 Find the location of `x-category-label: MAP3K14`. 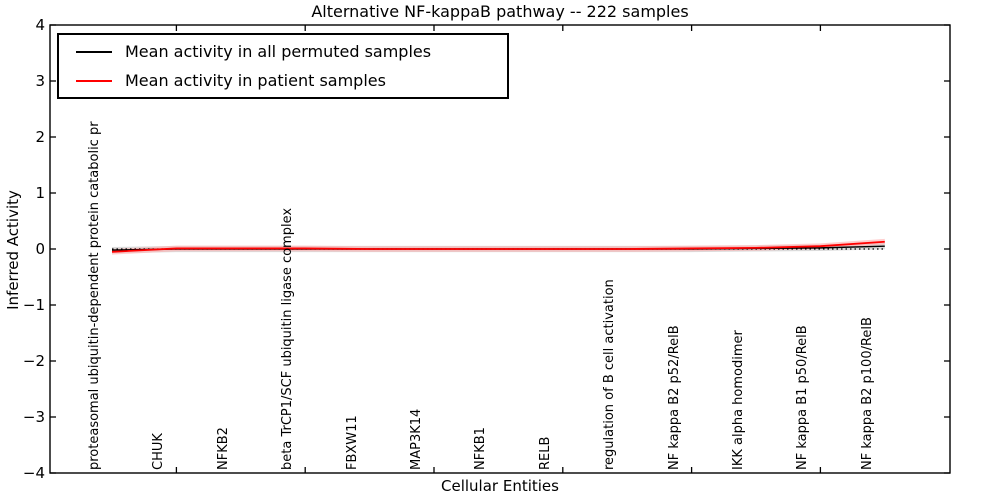

x-category-label: MAP3K14 is located at coordinates (416, 439).